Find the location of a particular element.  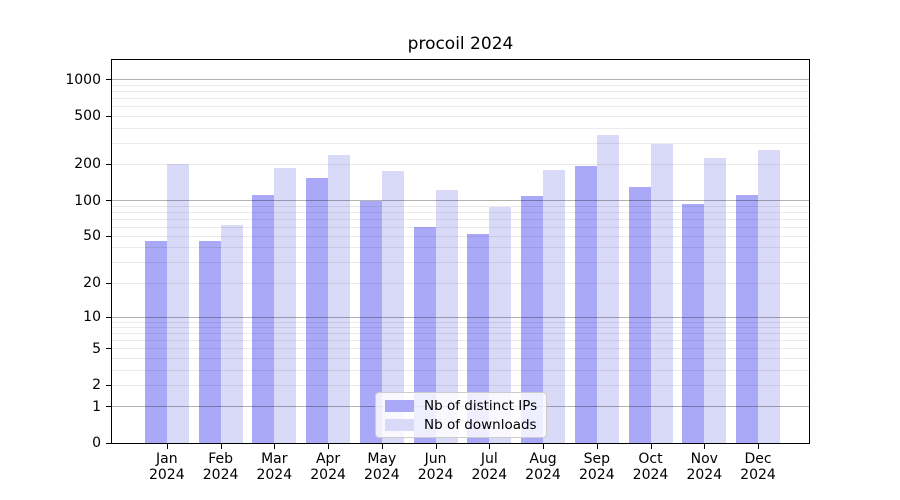

x-tick-label: Dec 2024 is located at coordinates (758, 467).